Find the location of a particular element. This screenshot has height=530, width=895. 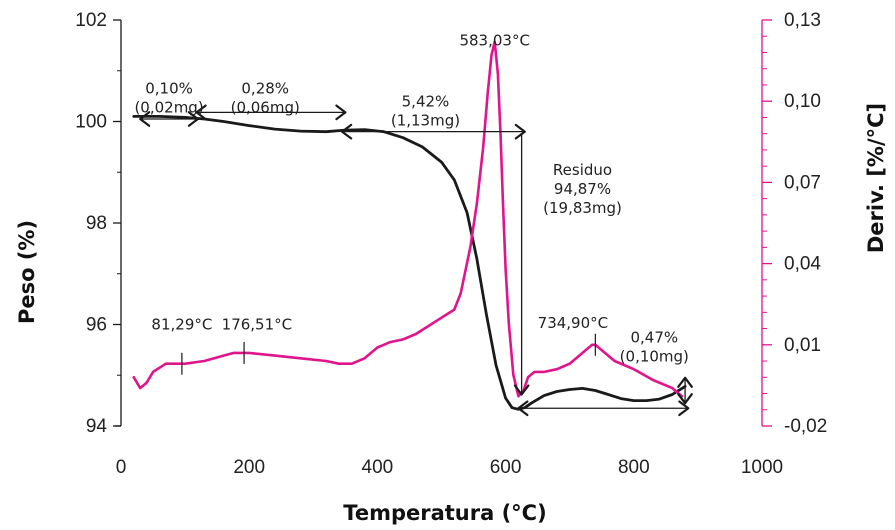

x-tick-label: 800 is located at coordinates (634, 467).